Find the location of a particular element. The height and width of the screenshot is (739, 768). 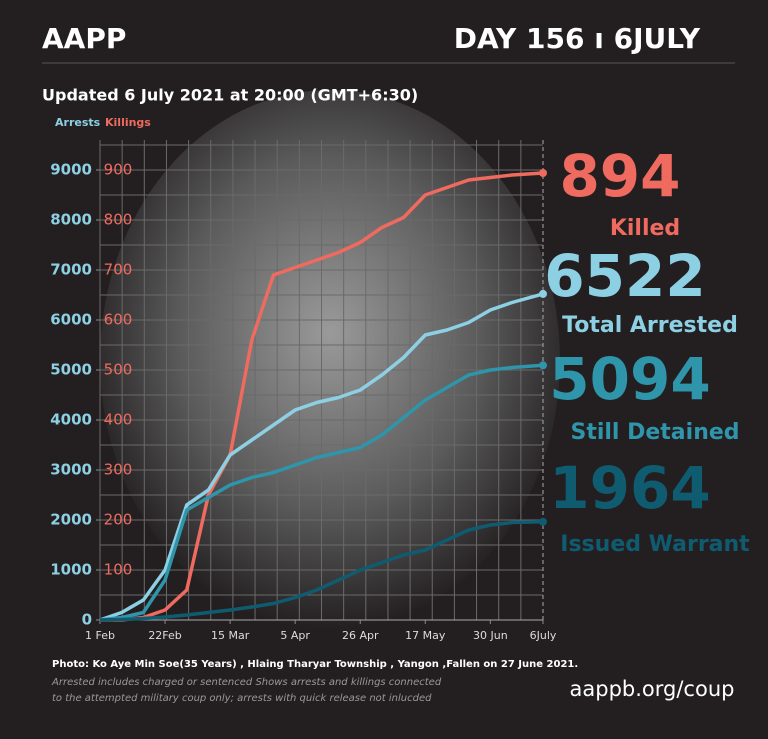

x-tick-label: 22Feb is located at coordinates (164, 635).